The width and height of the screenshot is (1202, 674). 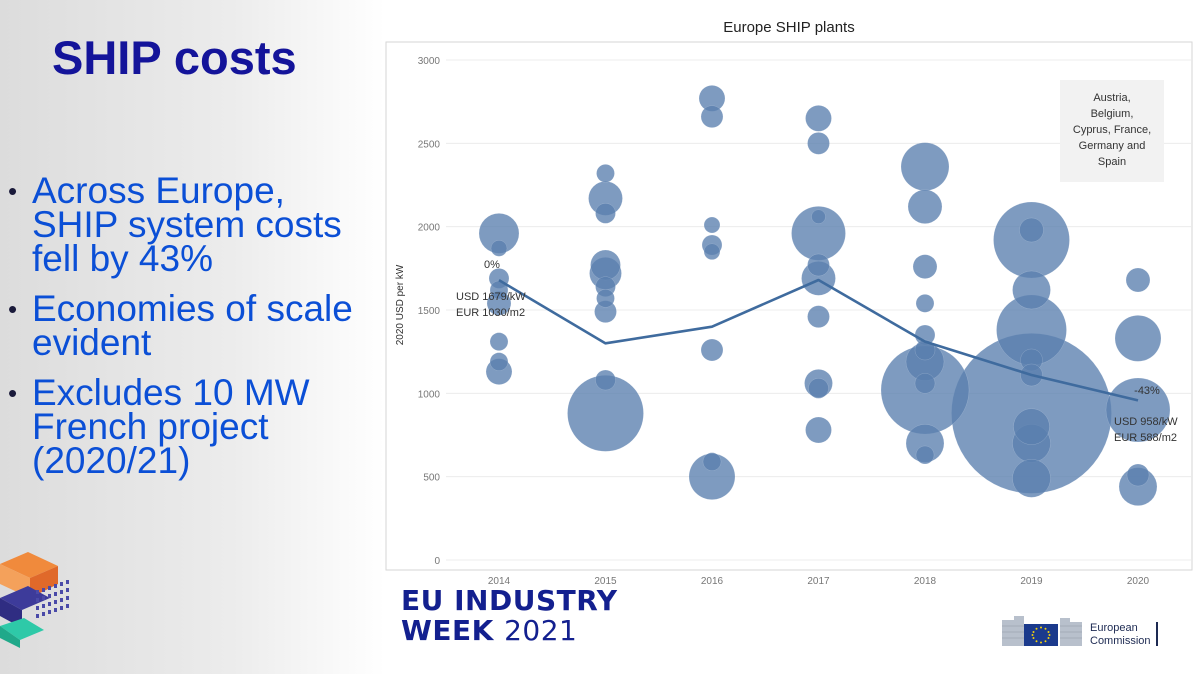 I want to click on x-axis-ticks: 2014 2015 2016 2017 2018 2019 2020, so click(x=819, y=581).